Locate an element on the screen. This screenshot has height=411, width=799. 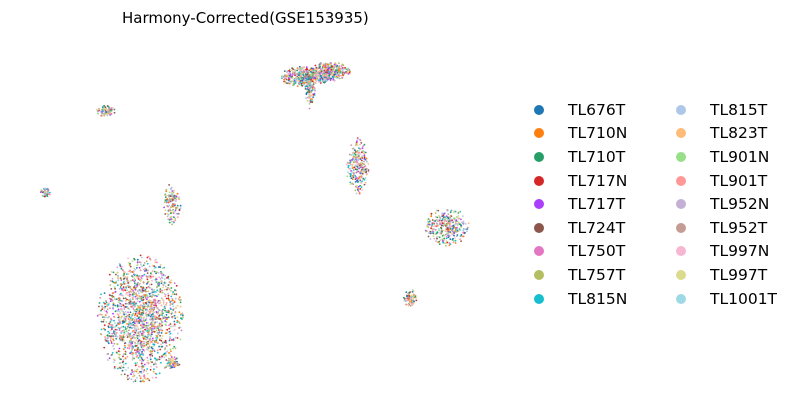
legend-item: TL997T is located at coordinates (725, 275).